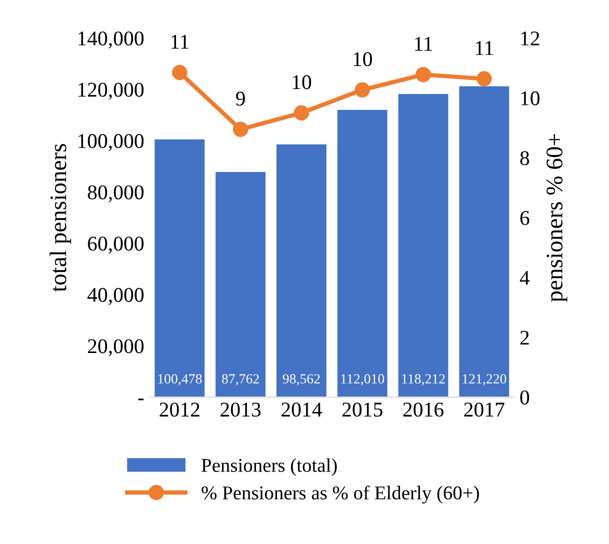 Image resolution: width=609 pixels, height=544 pixels. Describe the element at coordinates (180, 380) in the screenshot. I see `data-label: 100,478` at that location.